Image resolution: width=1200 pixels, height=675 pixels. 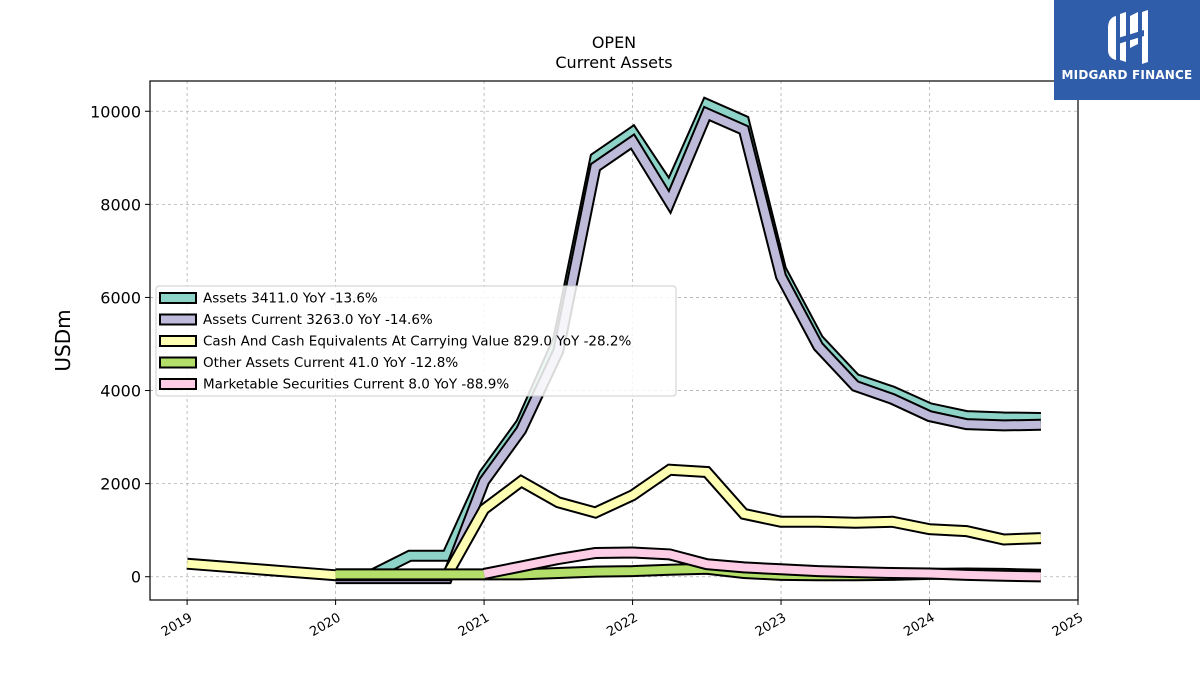 What do you see at coordinates (1127, 75) in the screenshot?
I see `brand-name: MIDGARD FINANCE` at bounding box center [1127, 75].